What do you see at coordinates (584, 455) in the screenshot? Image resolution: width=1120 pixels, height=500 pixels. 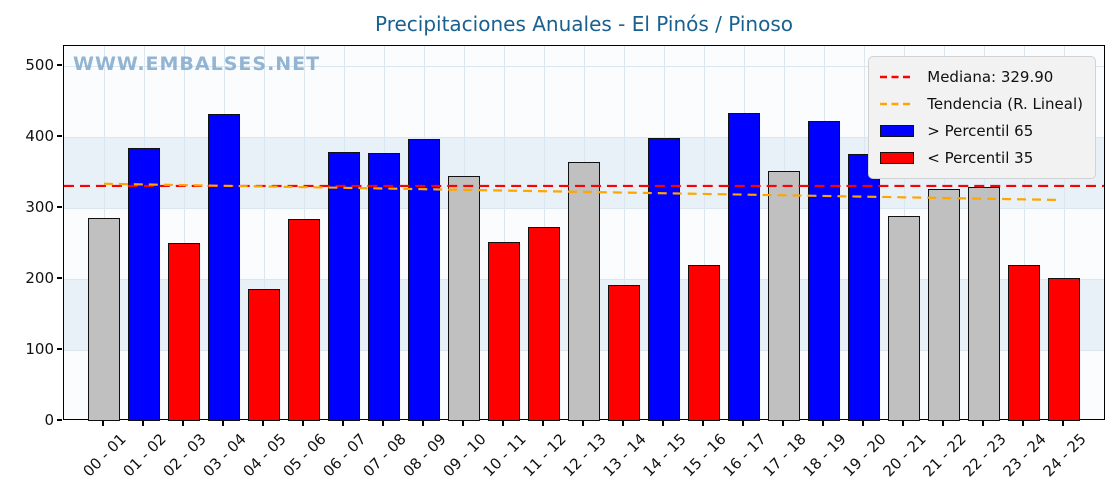 I see `xtick-label-12-13: 12 - 13` at bounding box center [584, 455].